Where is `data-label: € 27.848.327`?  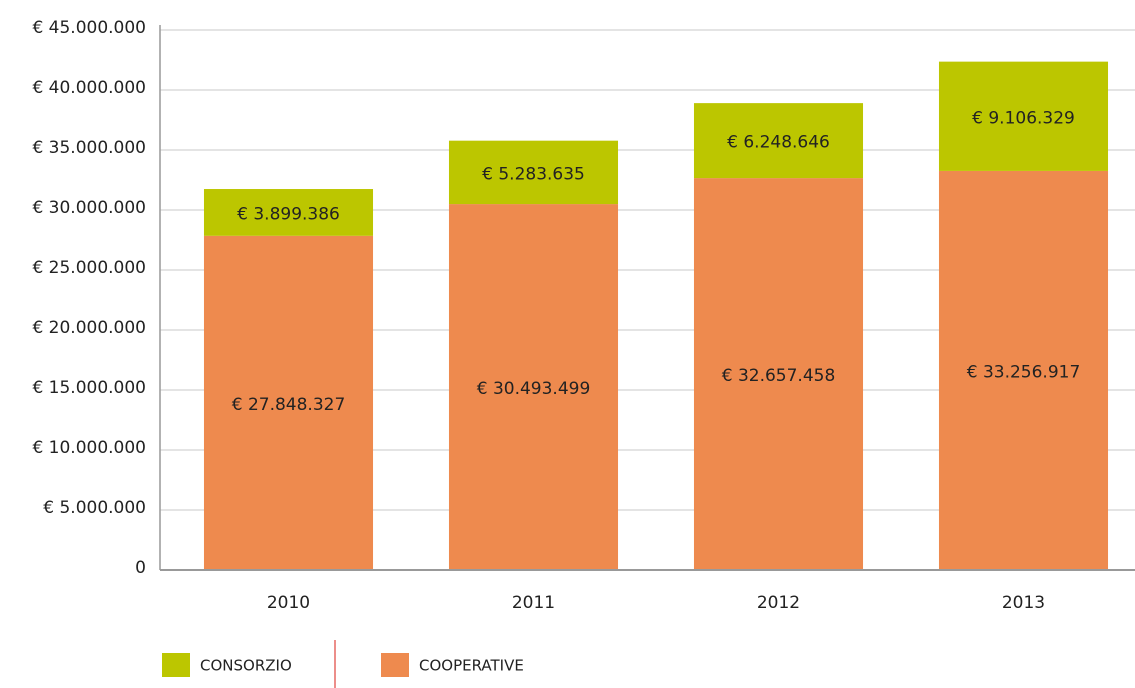
data-label: € 27.848.327 is located at coordinates (289, 405).